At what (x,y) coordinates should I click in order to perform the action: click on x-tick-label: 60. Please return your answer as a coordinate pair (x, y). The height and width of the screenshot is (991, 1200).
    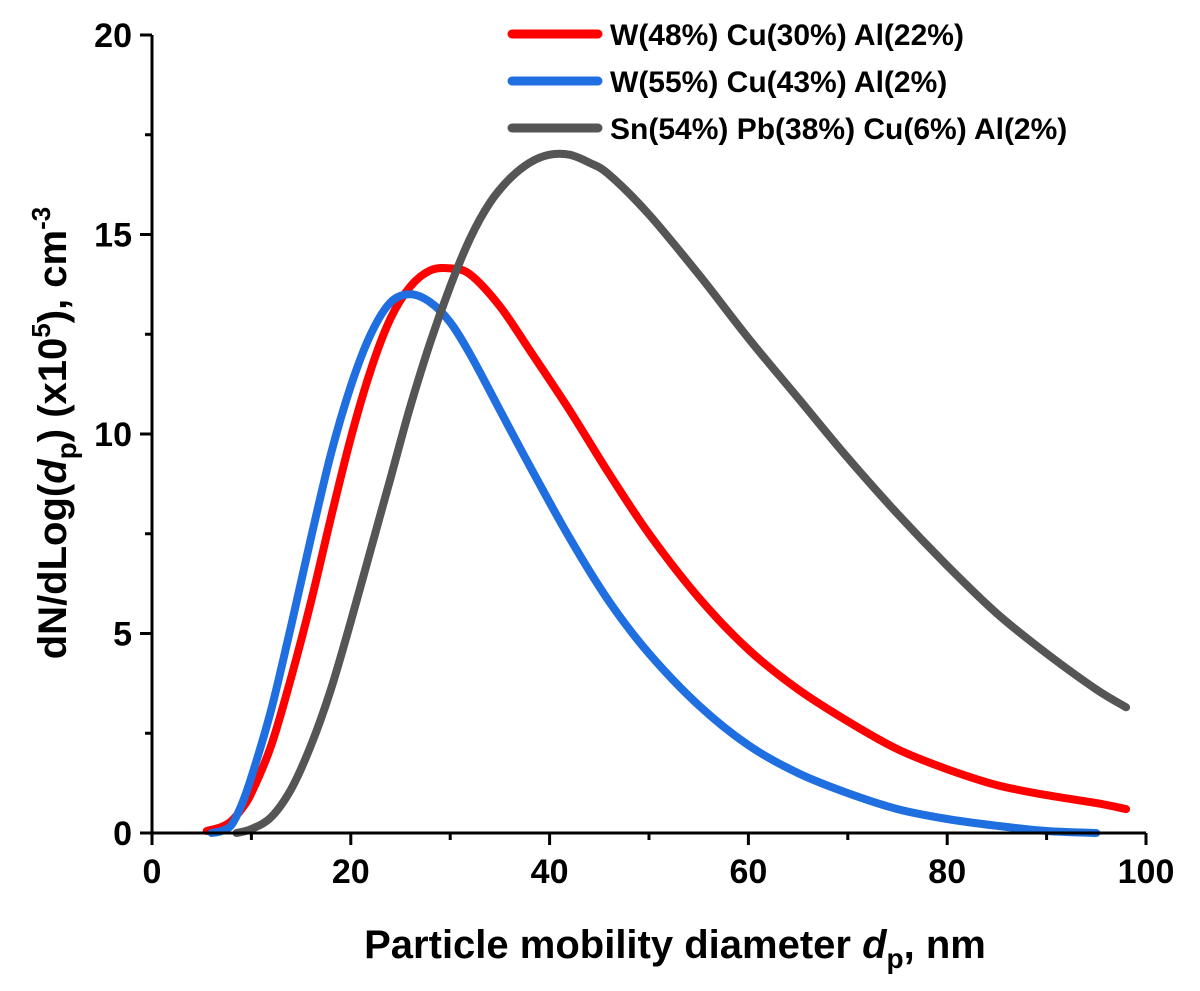
    Looking at the image, I should click on (748, 872).